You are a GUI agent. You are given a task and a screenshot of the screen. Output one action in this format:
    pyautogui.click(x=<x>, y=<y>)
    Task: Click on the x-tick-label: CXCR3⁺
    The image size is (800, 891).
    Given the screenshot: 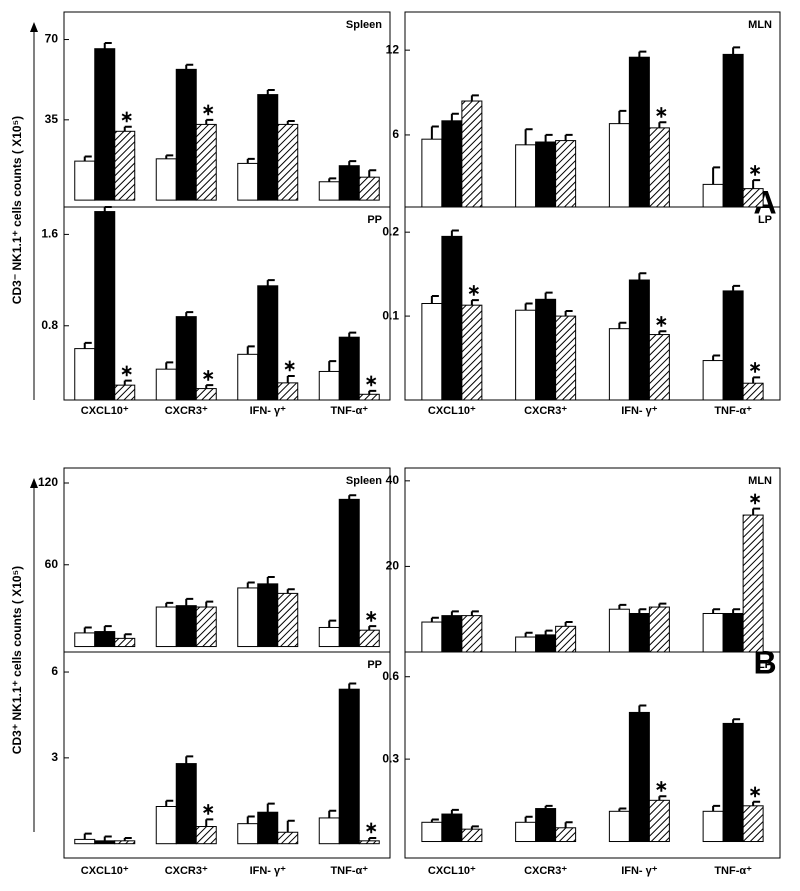 What is the action you would take?
    pyautogui.click(x=186, y=871)
    